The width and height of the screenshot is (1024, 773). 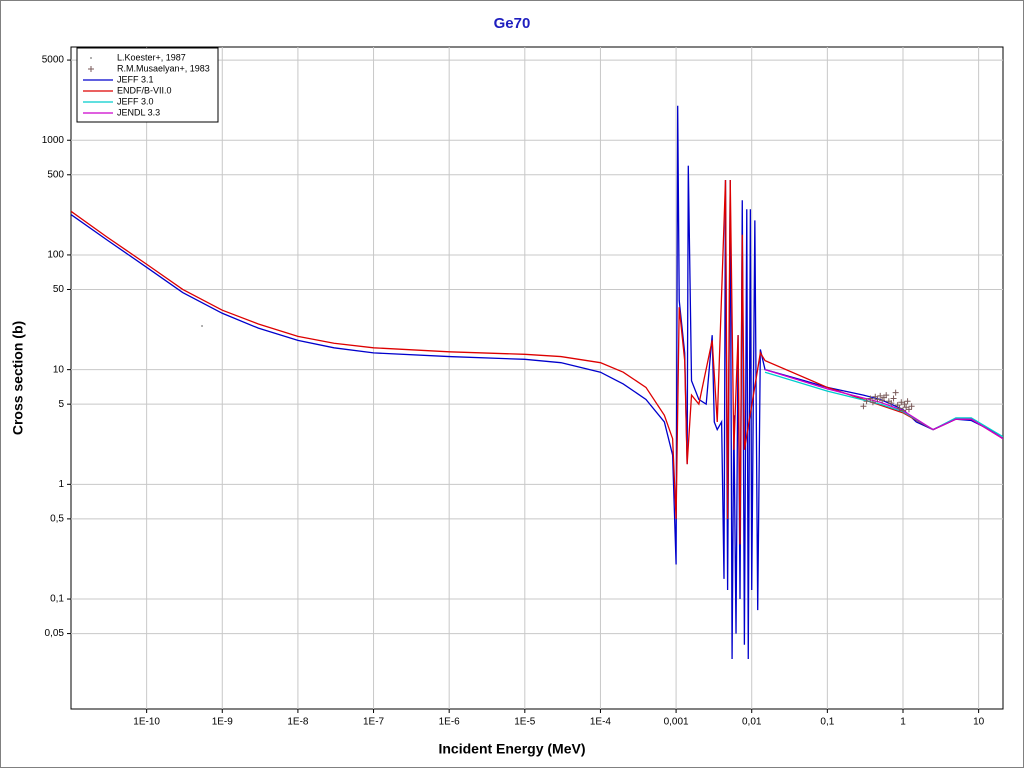 What do you see at coordinates (53, 60) in the screenshot?
I see `y-tick-label: 5000` at bounding box center [53, 60].